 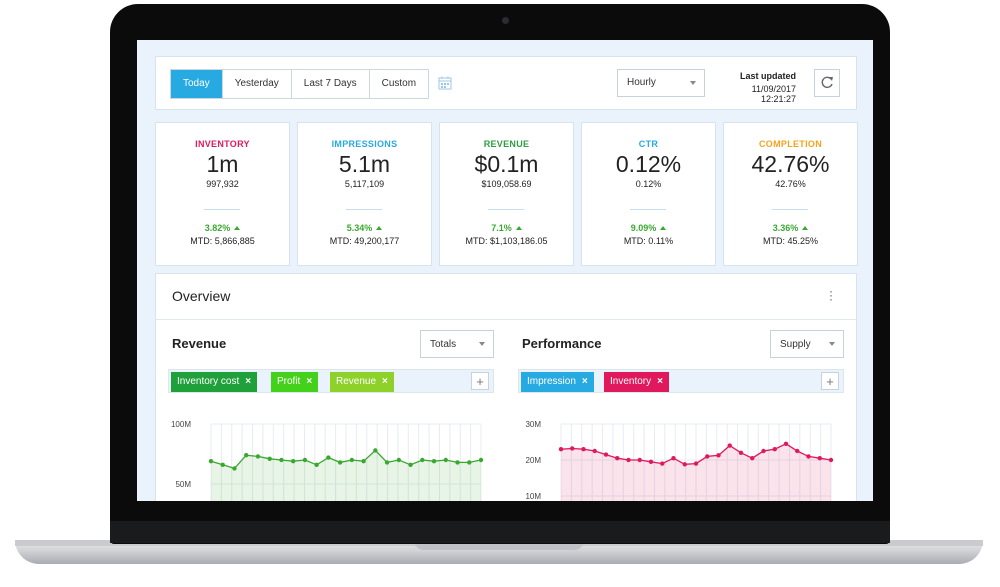 I want to click on revenue-chart: 100M 50M, so click(x=327, y=460).